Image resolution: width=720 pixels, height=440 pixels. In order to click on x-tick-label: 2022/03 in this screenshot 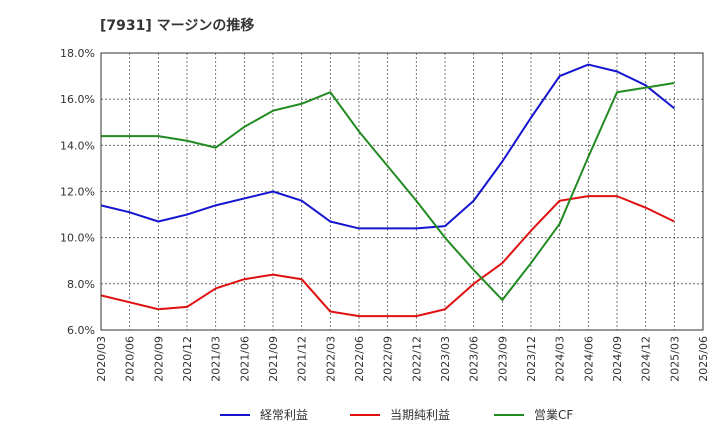, I will do `click(330, 359)`.